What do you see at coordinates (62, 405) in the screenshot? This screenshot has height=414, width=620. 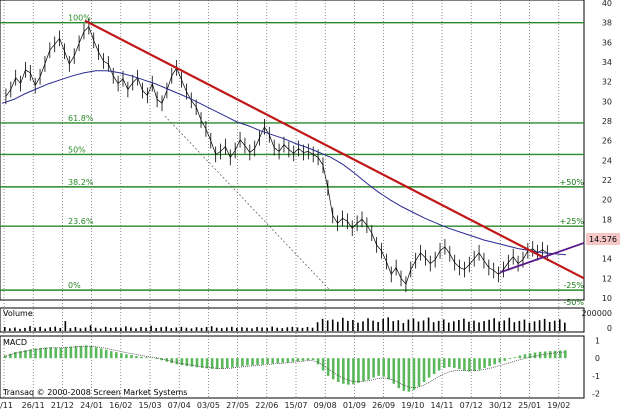 I see `x-tick-label: 21/12` at bounding box center [62, 405].